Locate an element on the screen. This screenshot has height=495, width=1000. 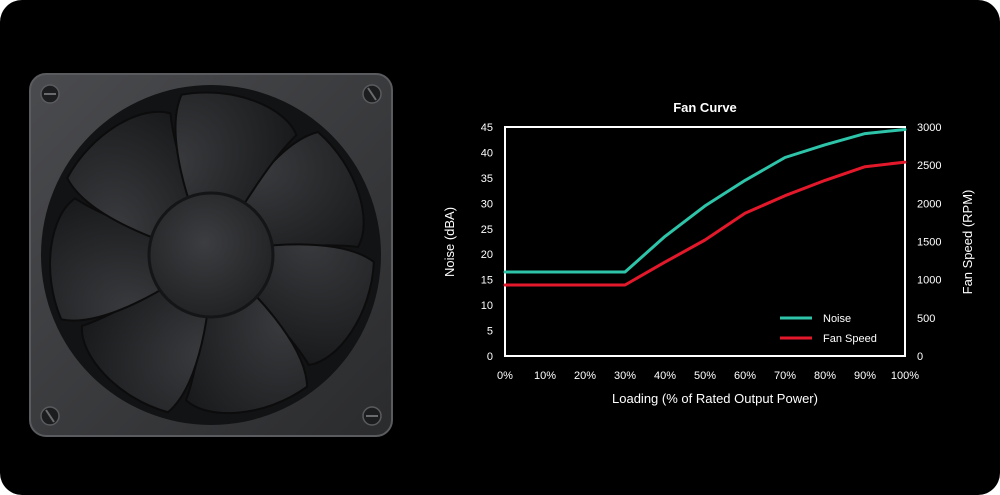
right-tick-label: 1000 is located at coordinates (929, 281).